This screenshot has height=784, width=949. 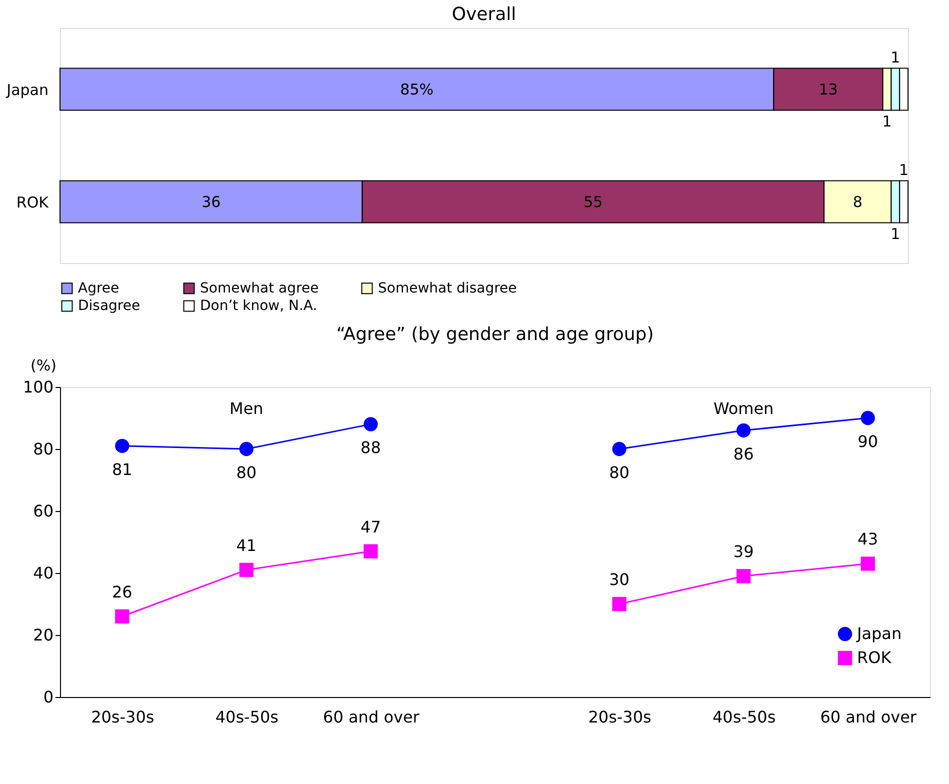 What do you see at coordinates (43, 365) in the screenshot?
I see `y-axis-title: (%)` at bounding box center [43, 365].